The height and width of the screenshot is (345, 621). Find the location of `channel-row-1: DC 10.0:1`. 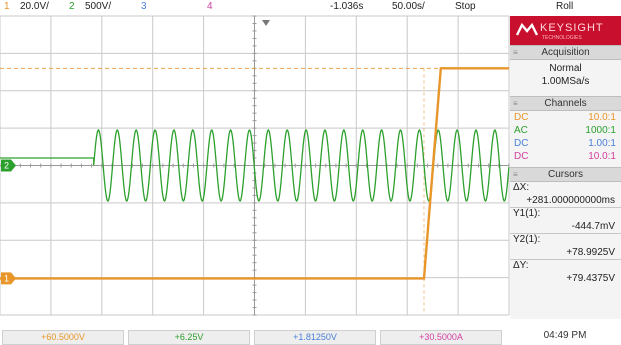

channel-row-1: DC 10.0:1 is located at coordinates (565, 117).